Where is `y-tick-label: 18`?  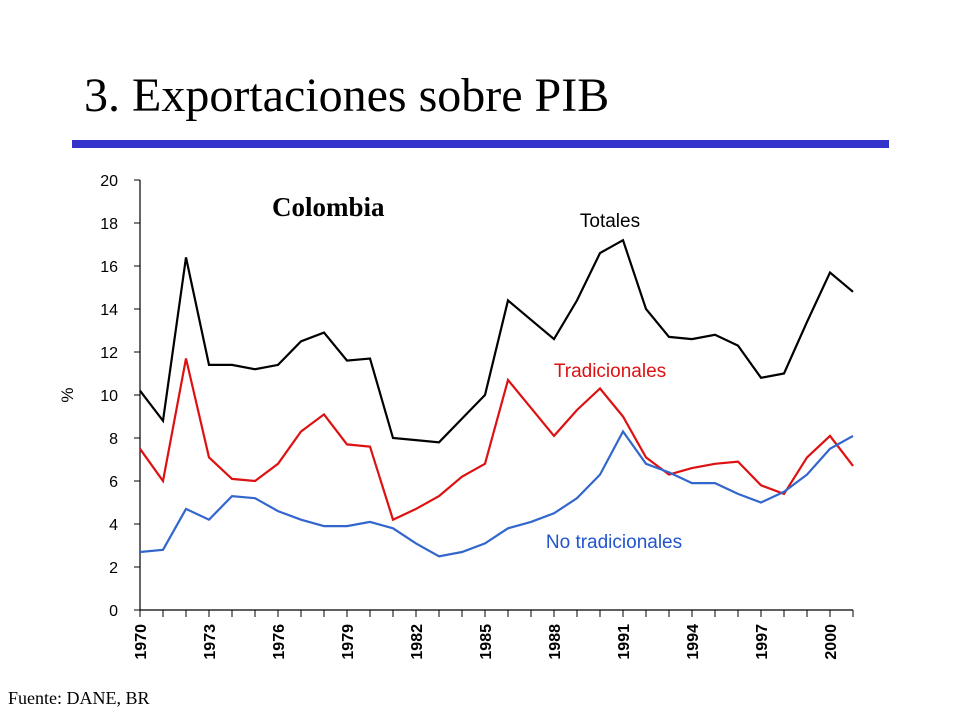
y-tick-label: 18 is located at coordinates (109, 224).